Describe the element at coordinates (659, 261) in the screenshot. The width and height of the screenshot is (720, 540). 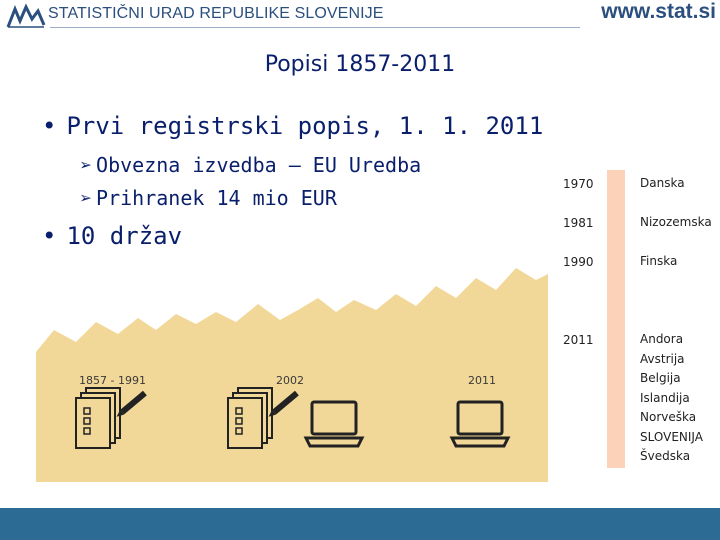
I see `timeline-country: Finska` at that location.